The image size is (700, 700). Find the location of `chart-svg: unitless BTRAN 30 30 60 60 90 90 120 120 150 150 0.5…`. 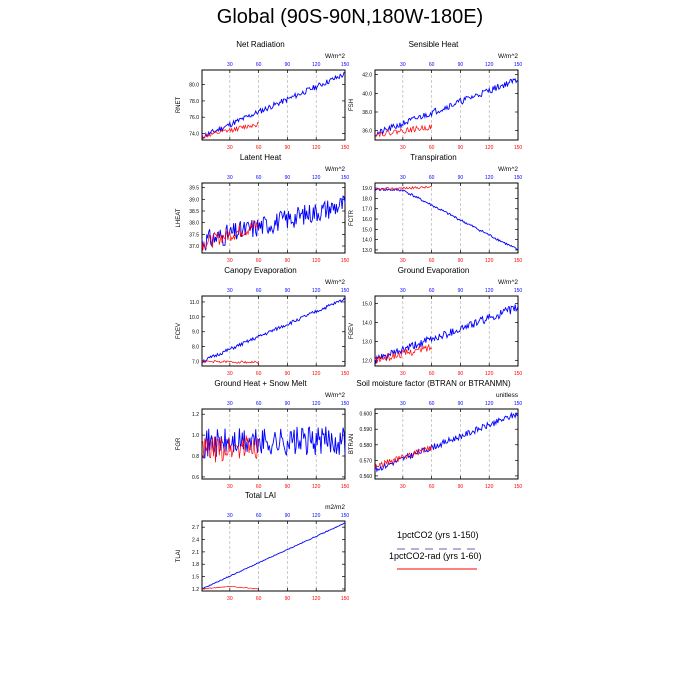

chart-svg: unitless BTRAN 30 30 60 60 90 90 120 120 150 150 0.5… is located at coordinates (435, 441).